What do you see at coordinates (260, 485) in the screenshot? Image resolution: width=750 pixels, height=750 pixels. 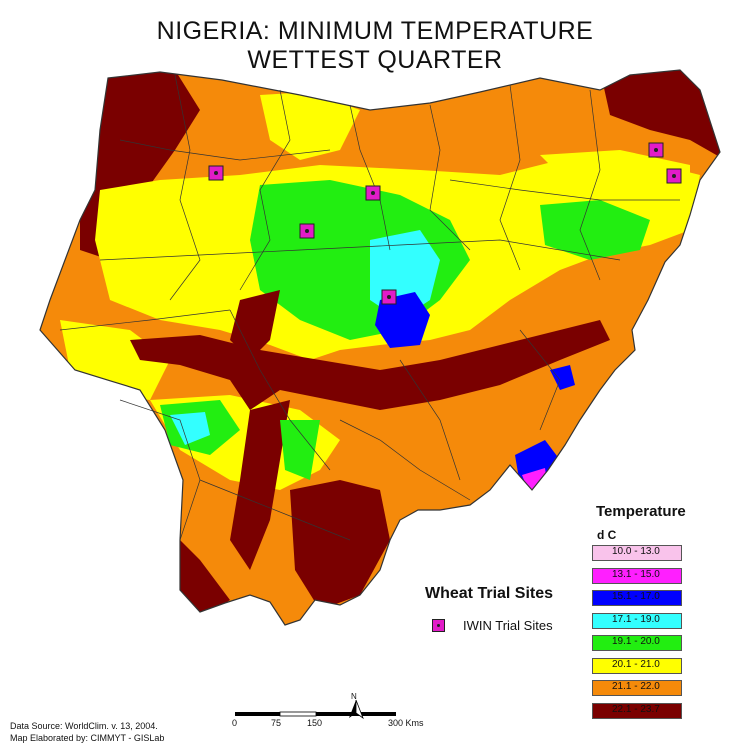 I see `zone-22-23-lower-niger` at bounding box center [260, 485].